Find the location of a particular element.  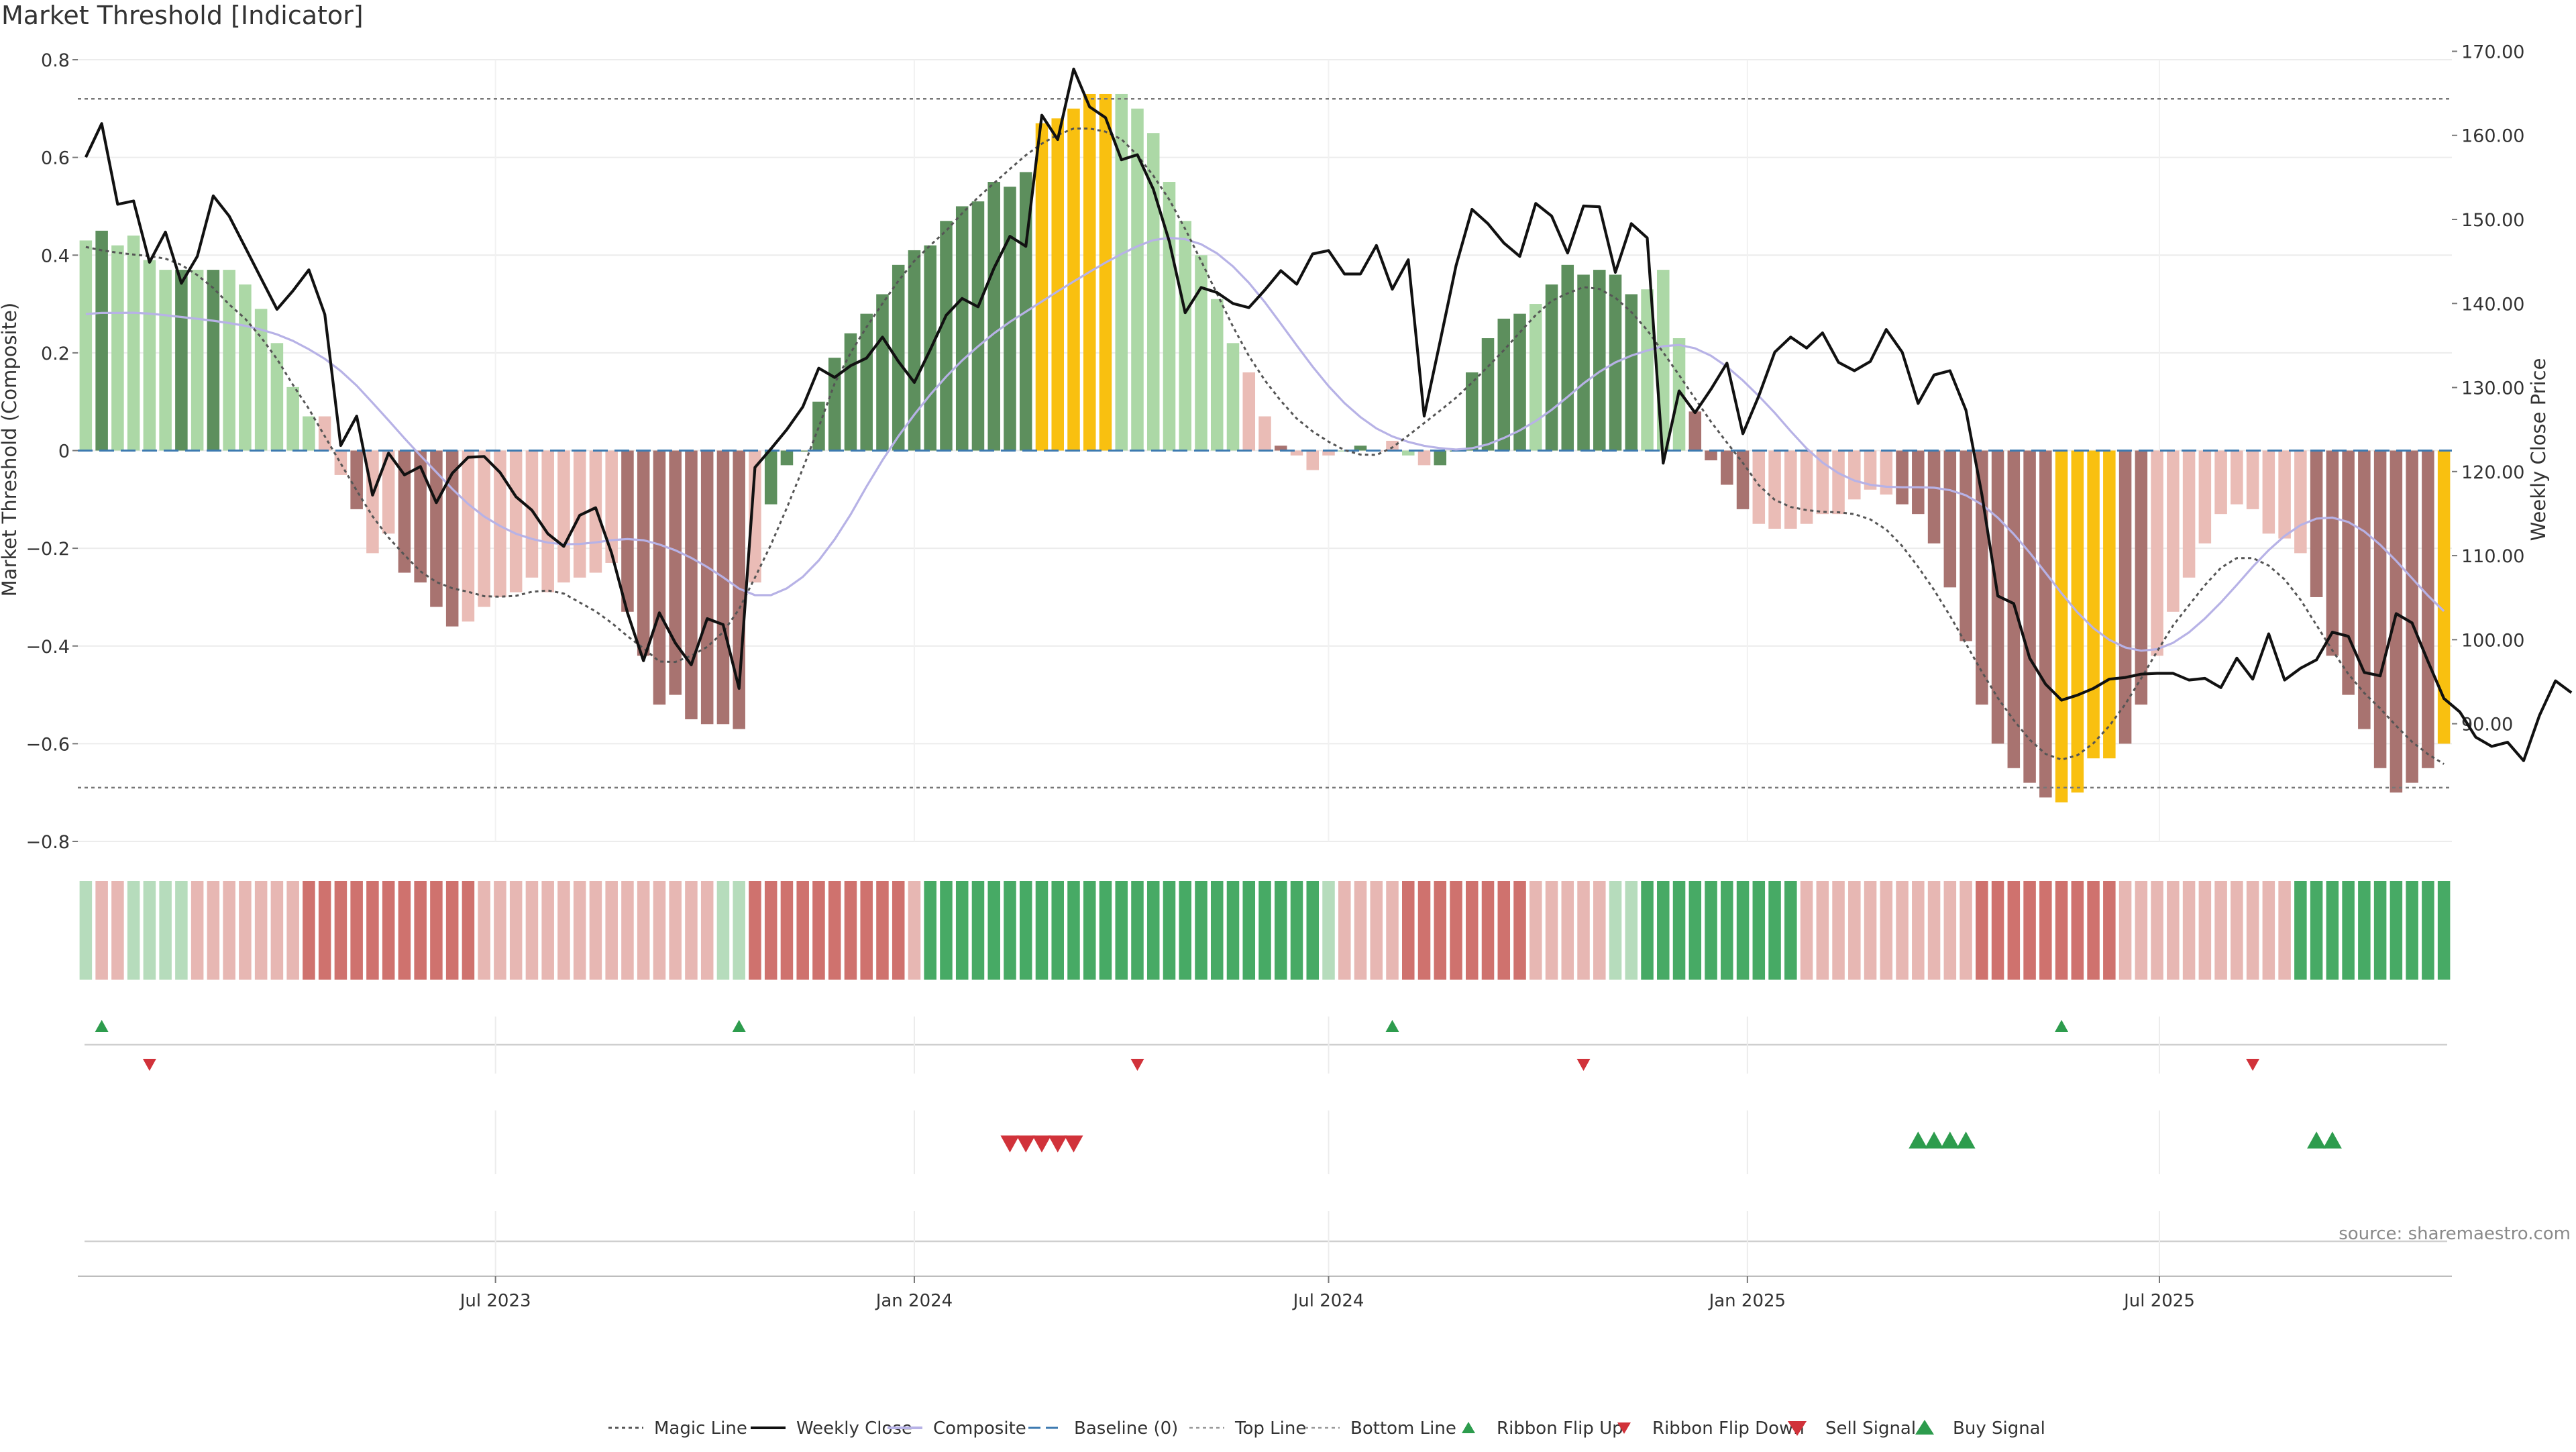

legend-item: Top Line is located at coordinates (1247, 1429).